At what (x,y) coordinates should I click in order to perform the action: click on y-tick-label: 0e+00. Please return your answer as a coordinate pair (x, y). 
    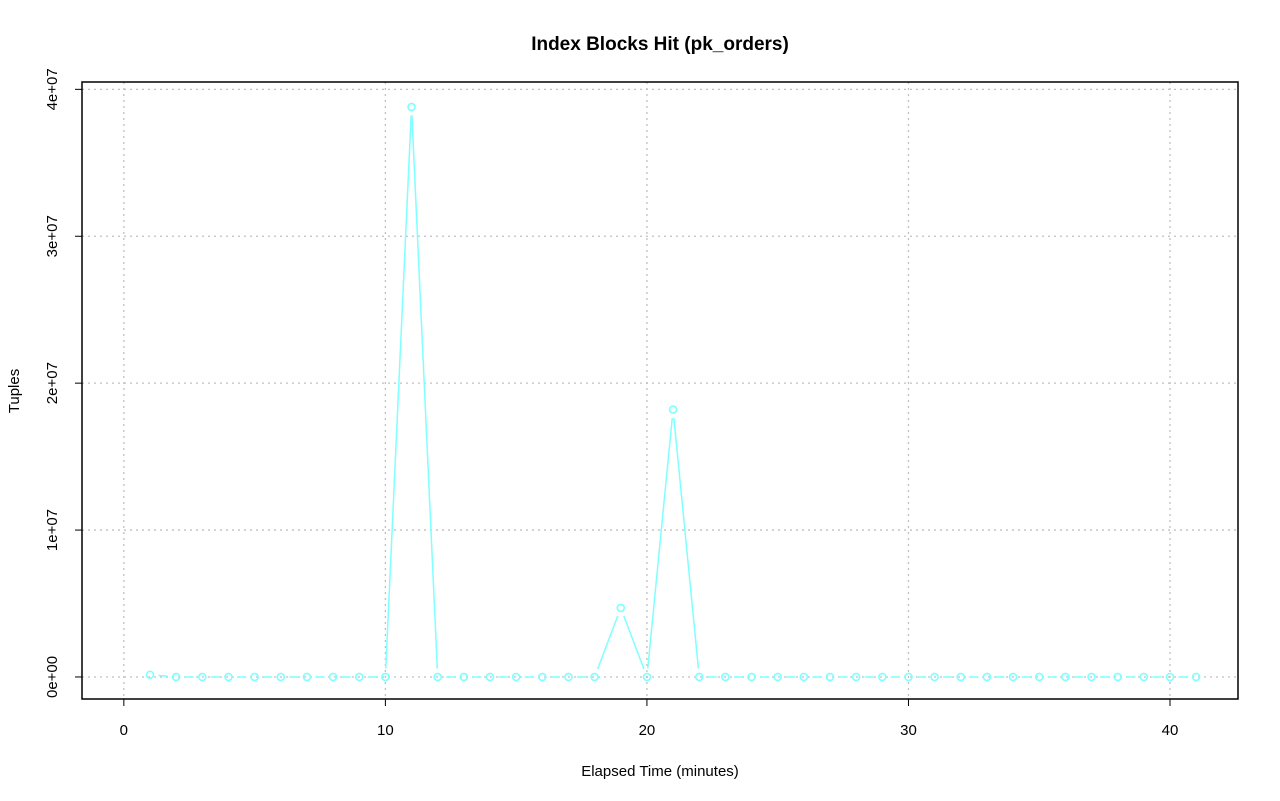
    Looking at the image, I should click on (52, 677).